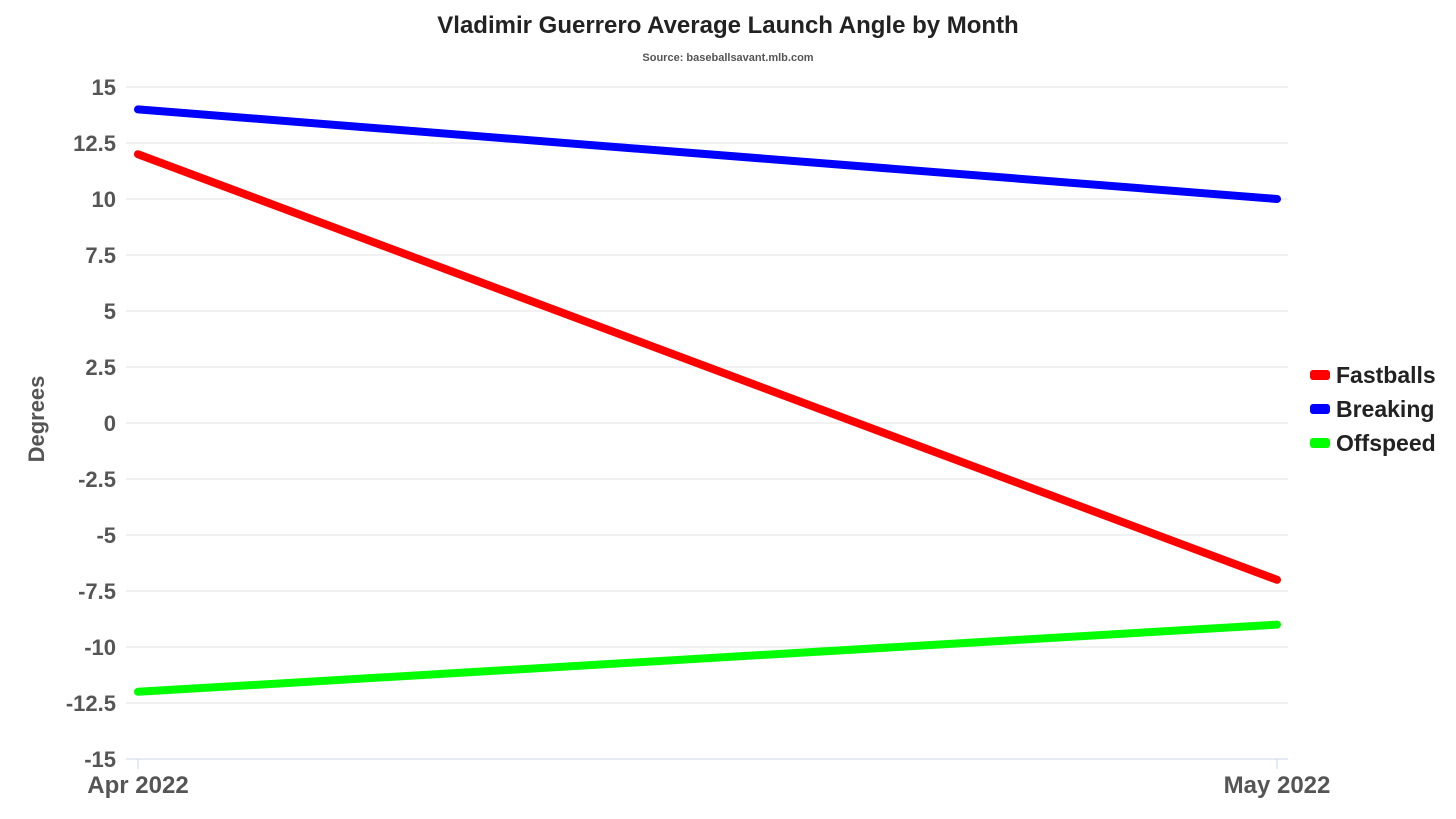  I want to click on y-tick-label: 0, so click(110, 423).